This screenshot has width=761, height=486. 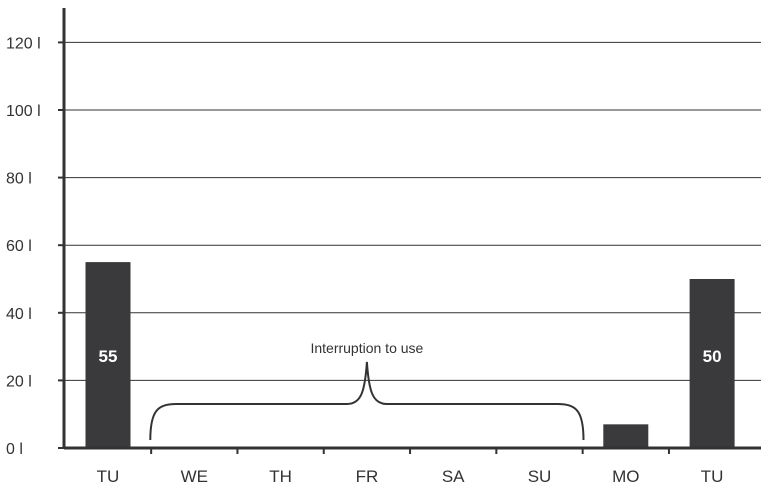 I want to click on x-tick-label: MO, so click(x=625, y=476).